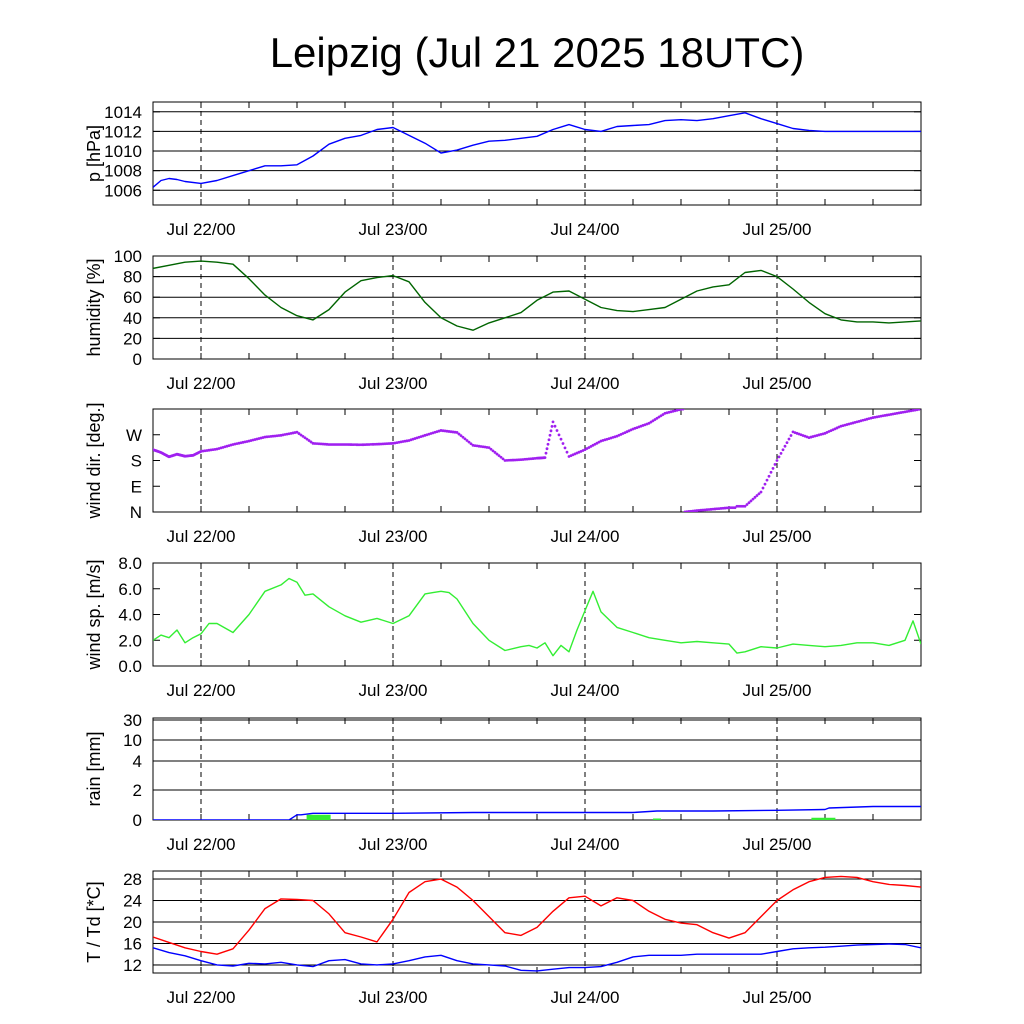 The height and width of the screenshot is (1024, 1024). What do you see at coordinates (132, 922) in the screenshot?
I see `y-tick-label: 20` at bounding box center [132, 922].